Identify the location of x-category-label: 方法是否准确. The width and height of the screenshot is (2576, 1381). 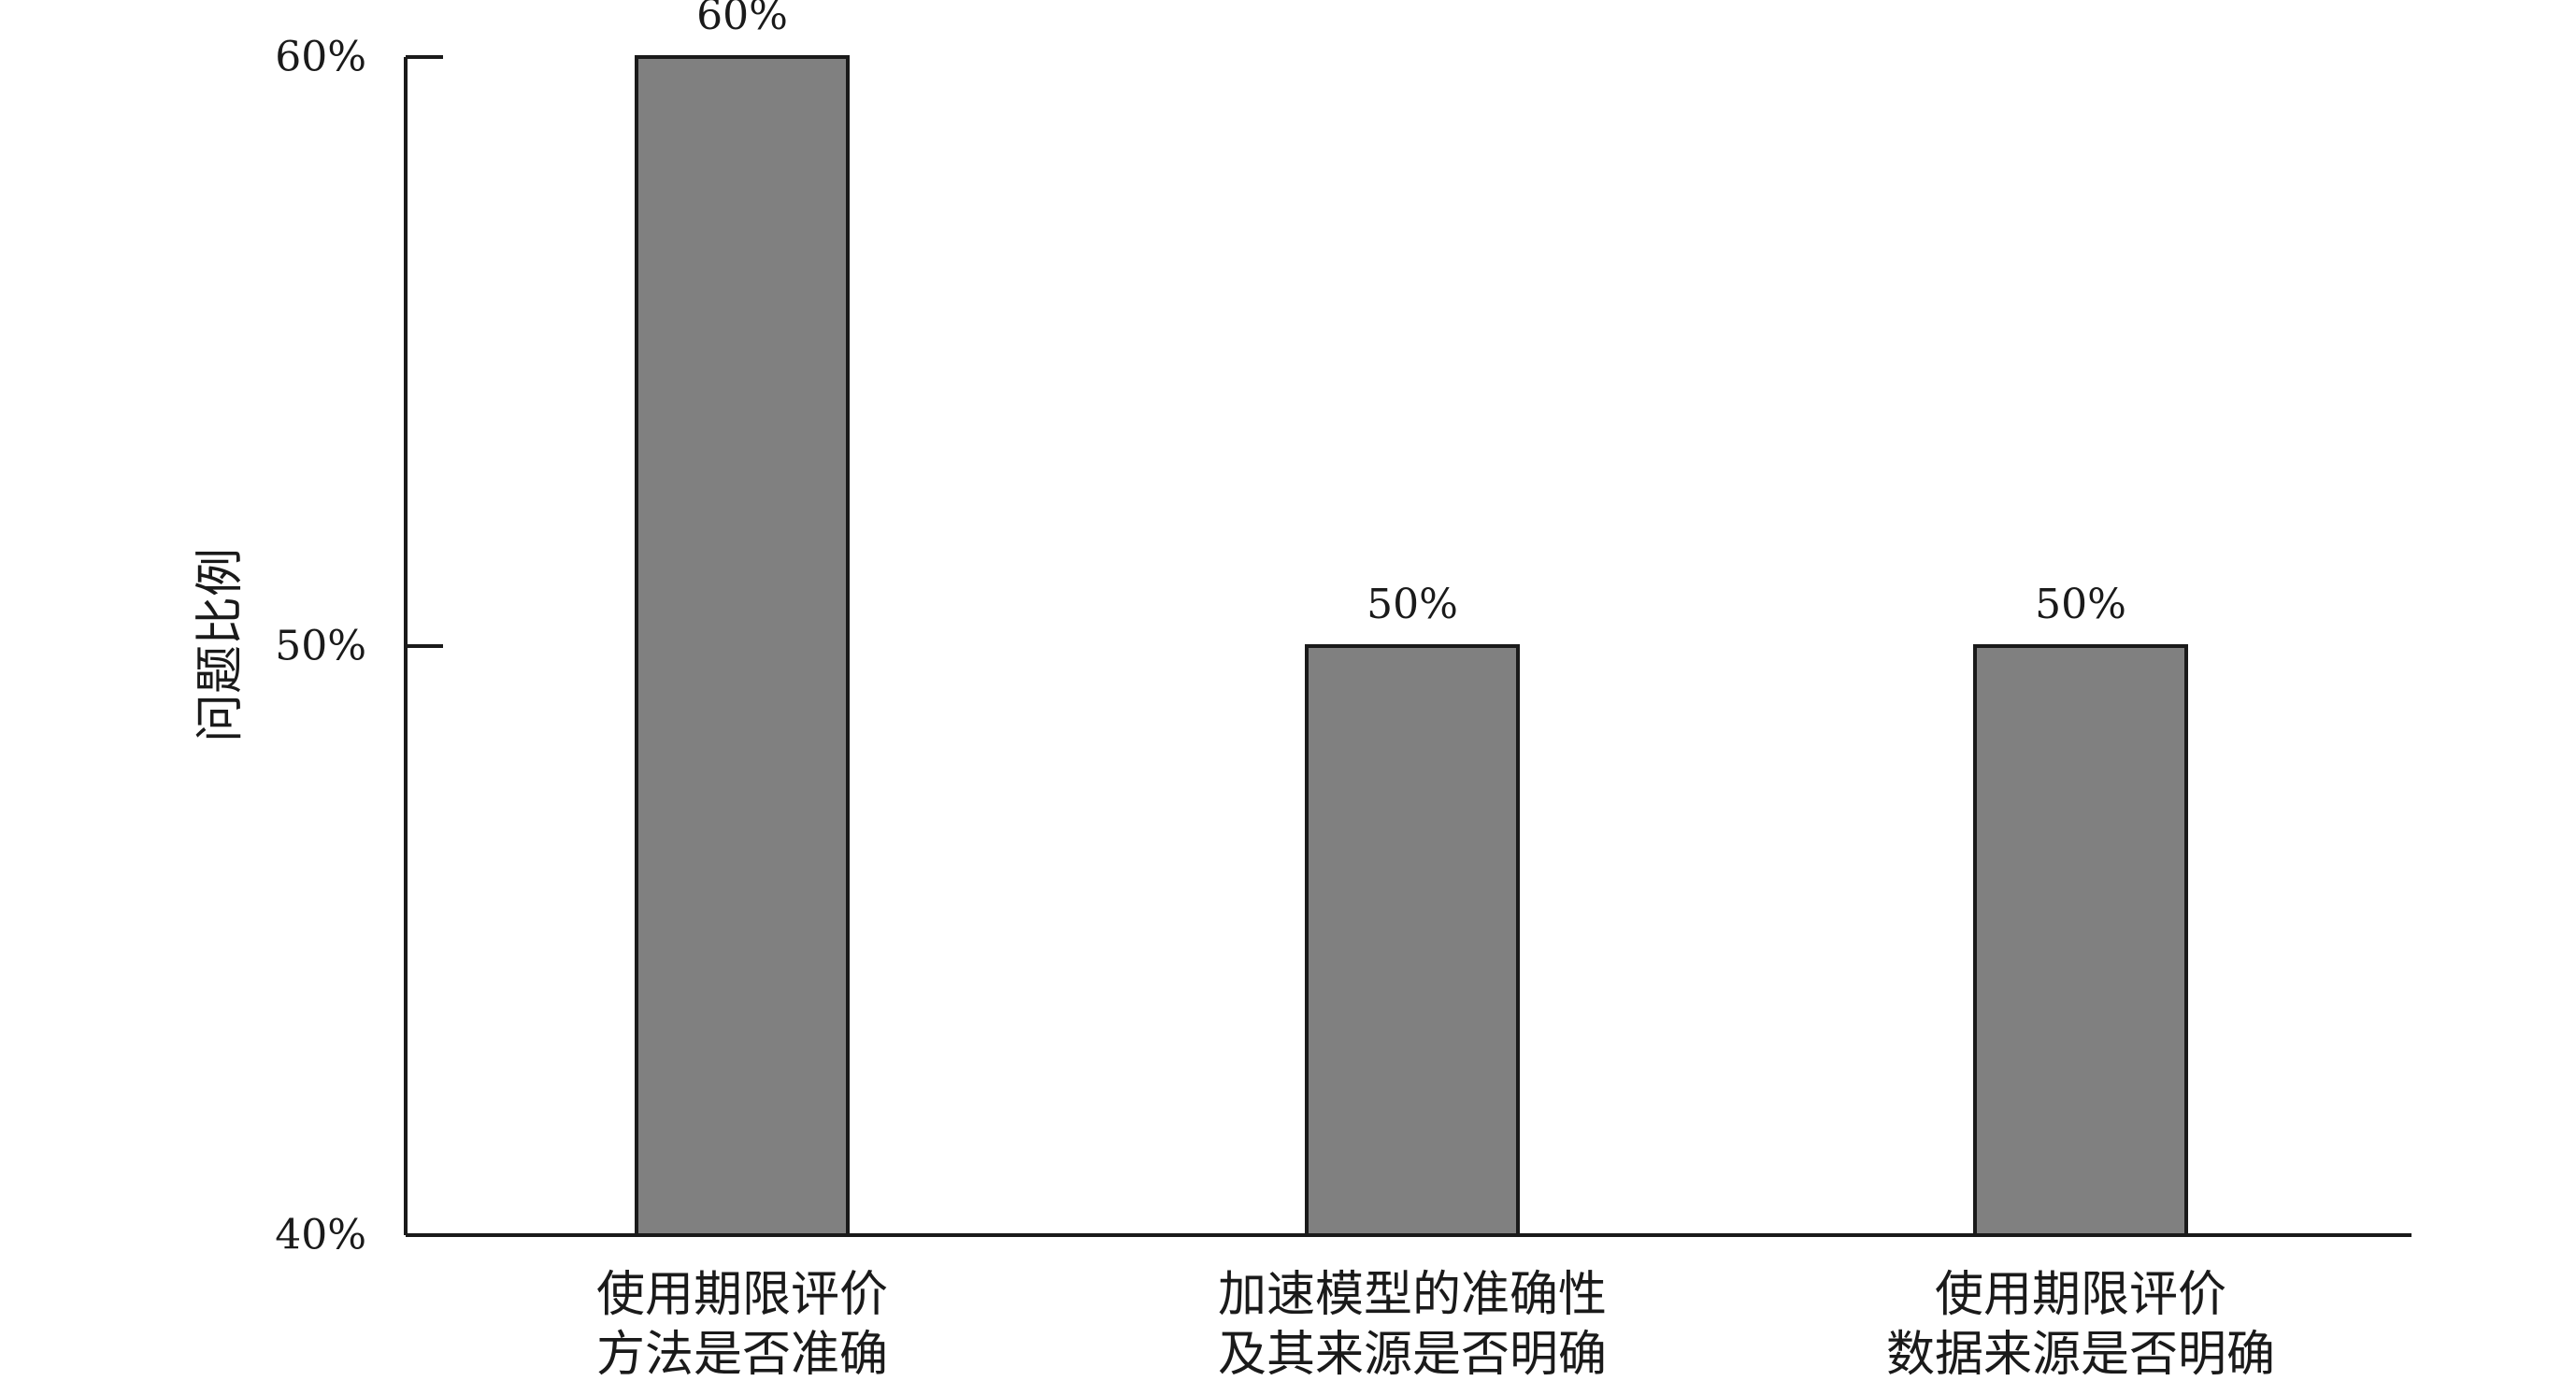
(742, 1354).